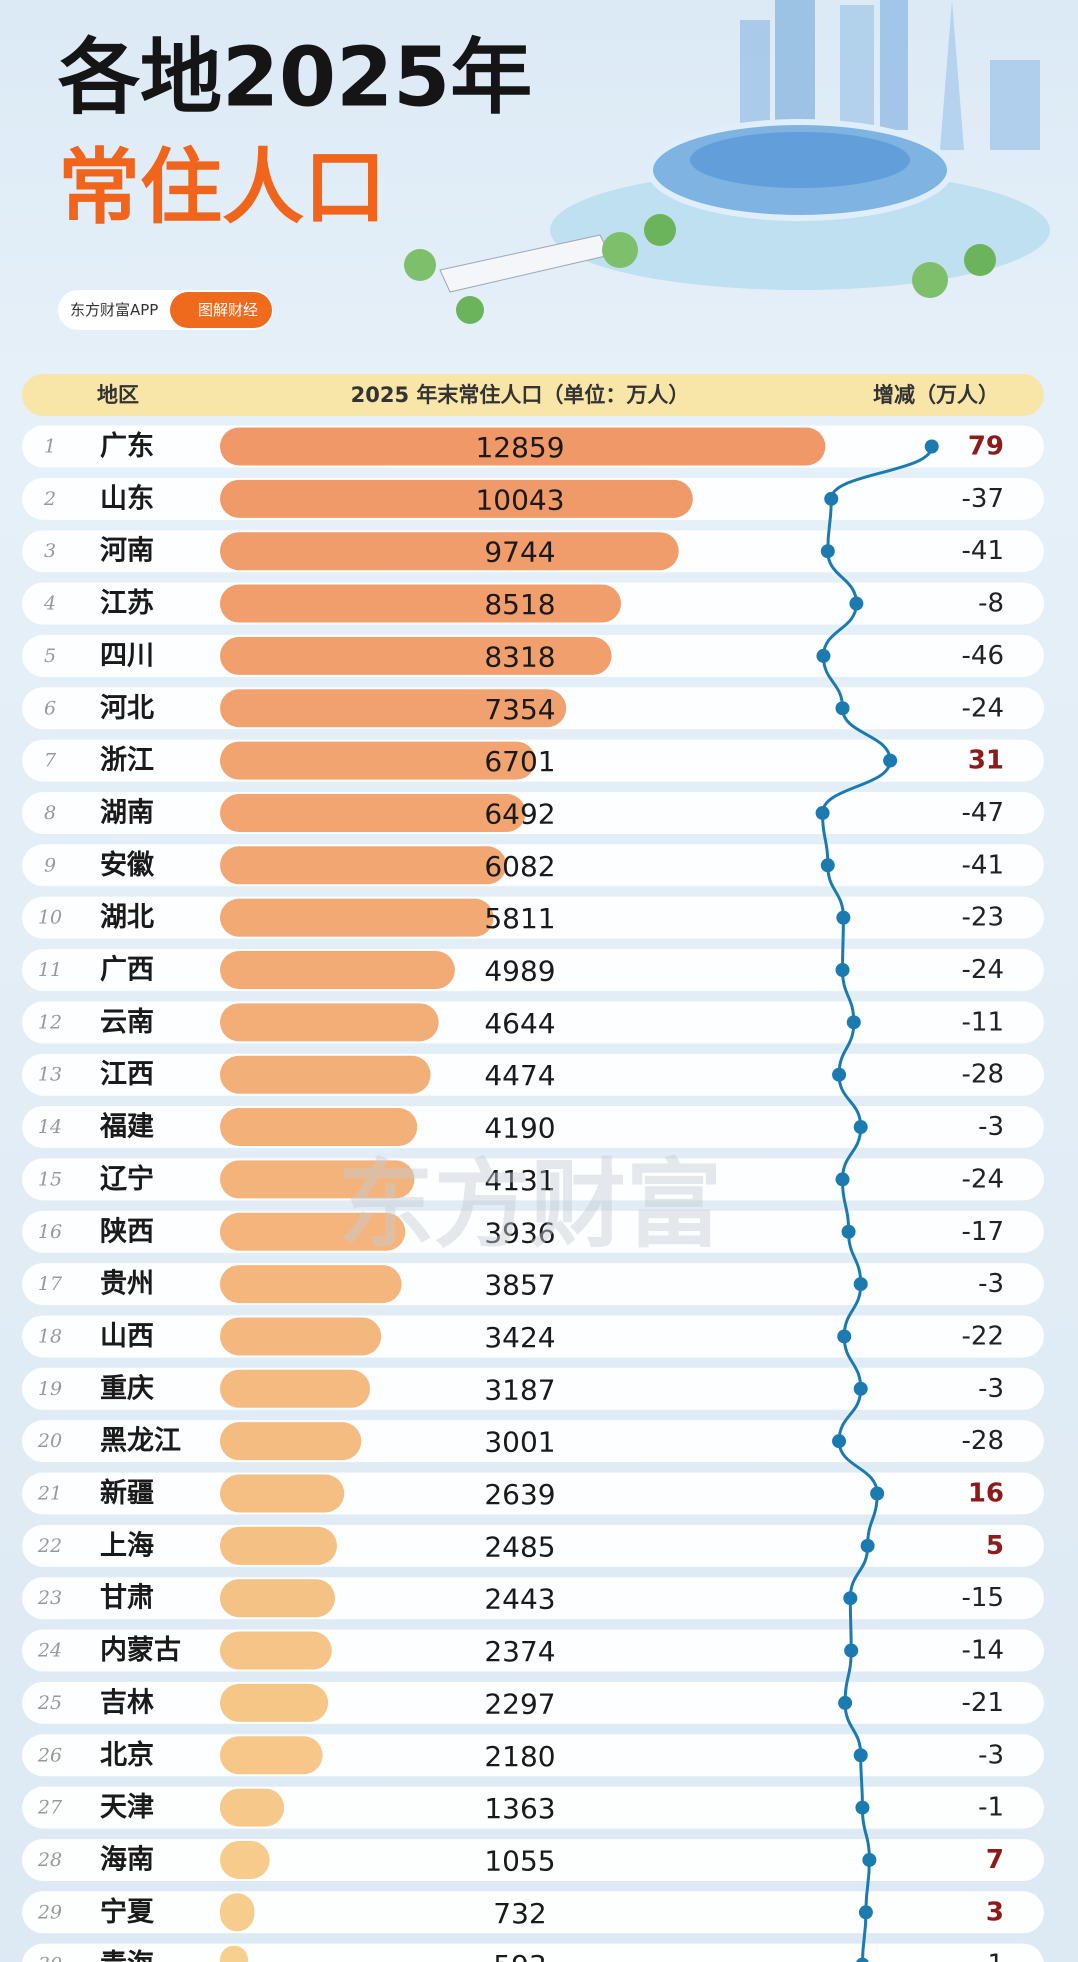 This screenshot has width=1078, height=1962. What do you see at coordinates (228, 310) in the screenshot?
I see `tag: 图解财经` at bounding box center [228, 310].